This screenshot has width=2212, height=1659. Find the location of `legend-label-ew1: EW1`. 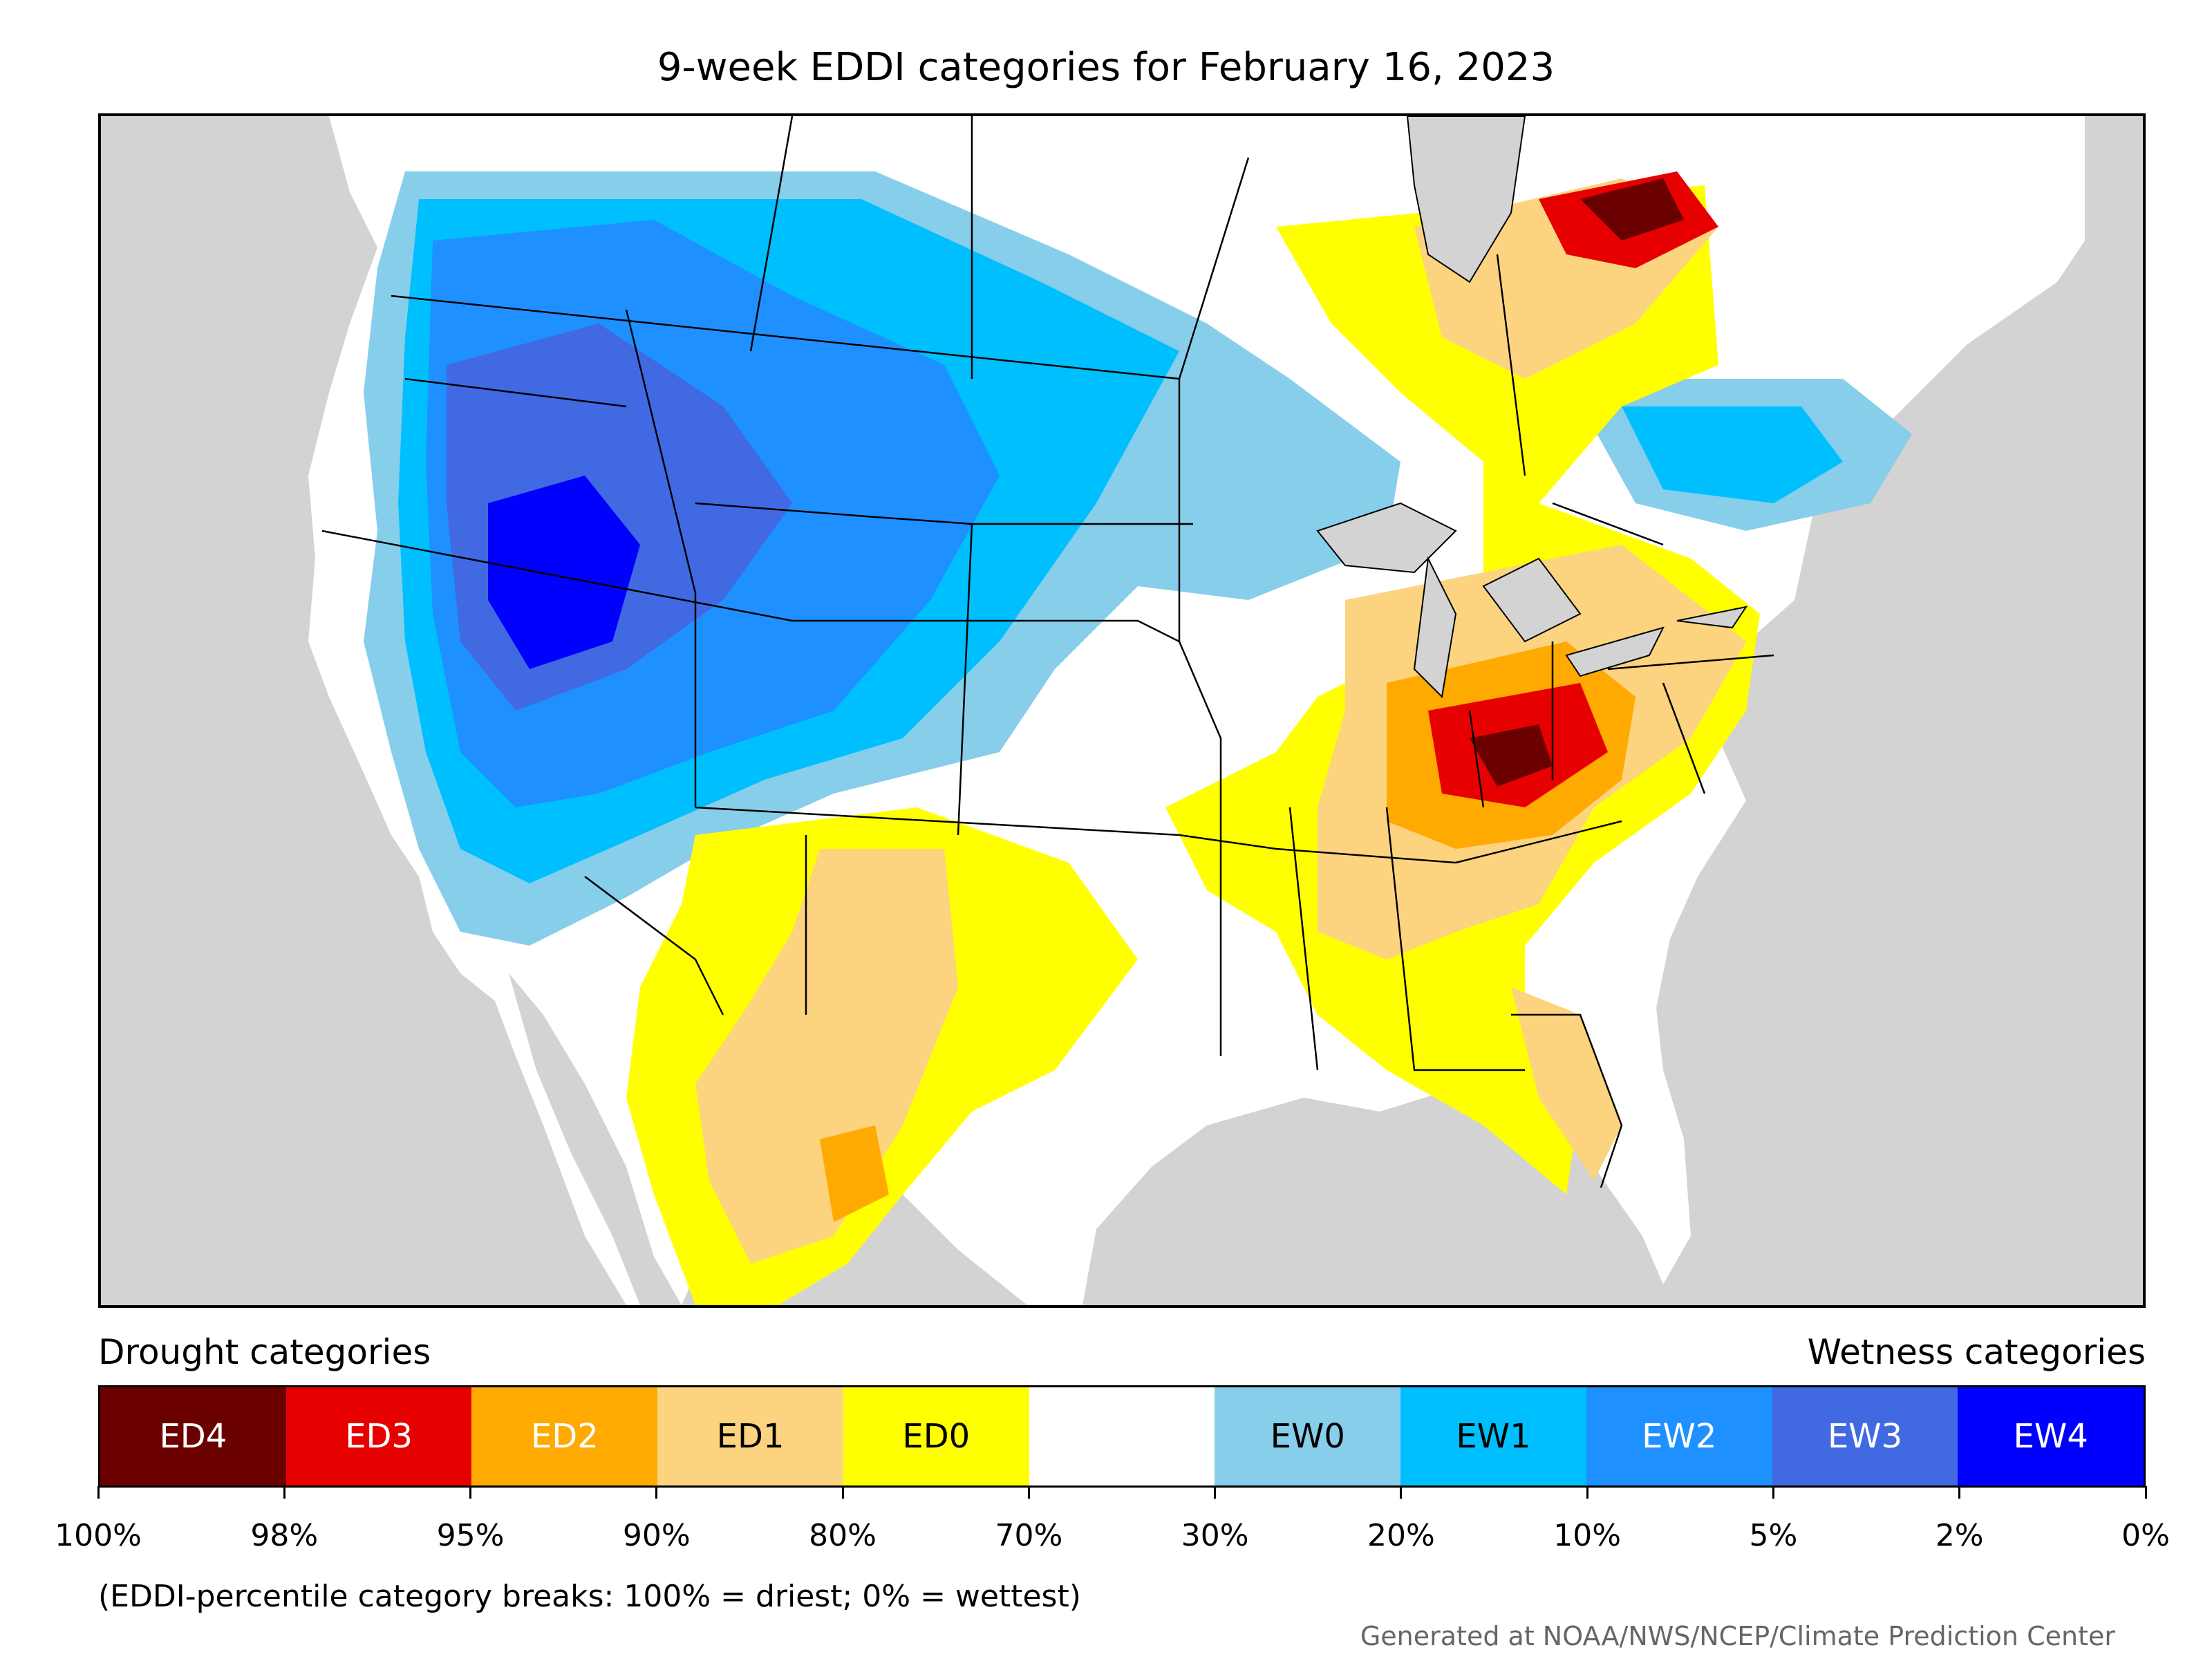

legend-label-ew1: EW1 is located at coordinates (1493, 1436).